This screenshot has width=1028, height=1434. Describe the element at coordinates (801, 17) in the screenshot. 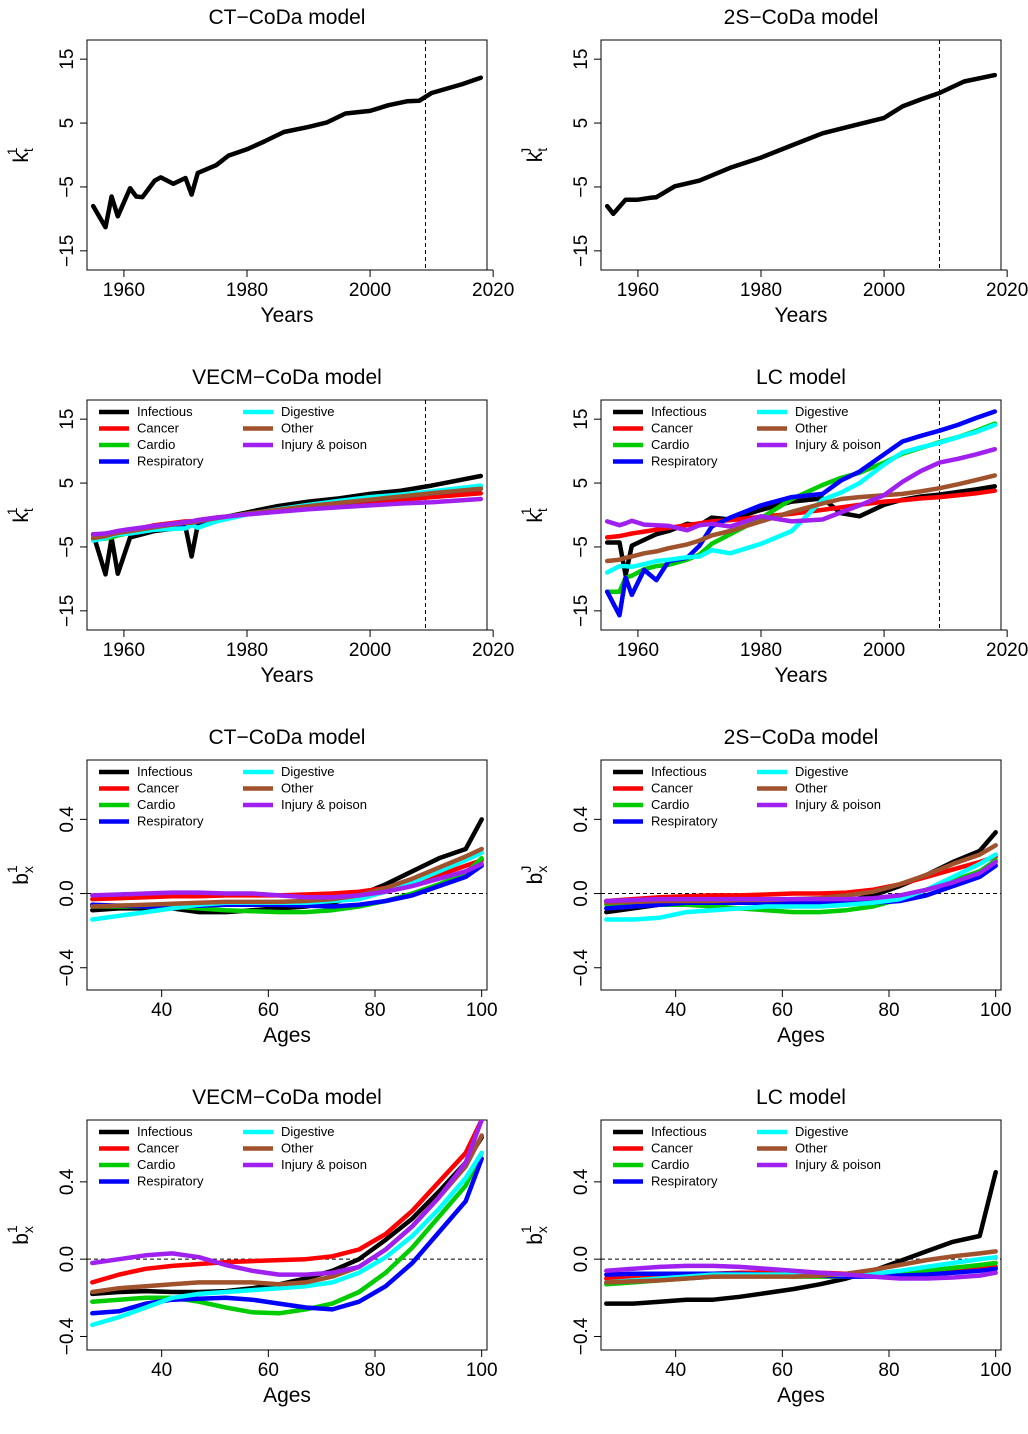

I see `chart-title: 2S−CoDa model` at that location.